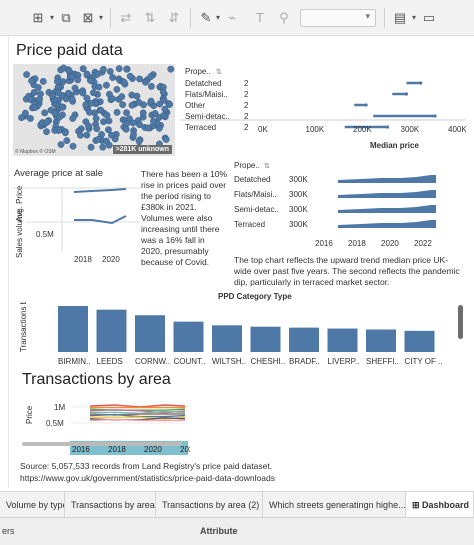 The width and height of the screenshot is (474, 545). Describe the element at coordinates (440, 505) in the screenshot. I see `tab-dashboard: ⊞ Dashboard` at that location.